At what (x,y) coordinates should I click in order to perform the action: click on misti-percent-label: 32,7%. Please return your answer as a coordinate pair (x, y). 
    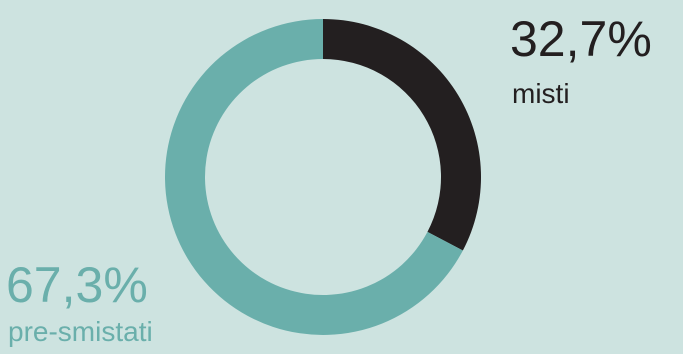
    Looking at the image, I should click on (581, 39).